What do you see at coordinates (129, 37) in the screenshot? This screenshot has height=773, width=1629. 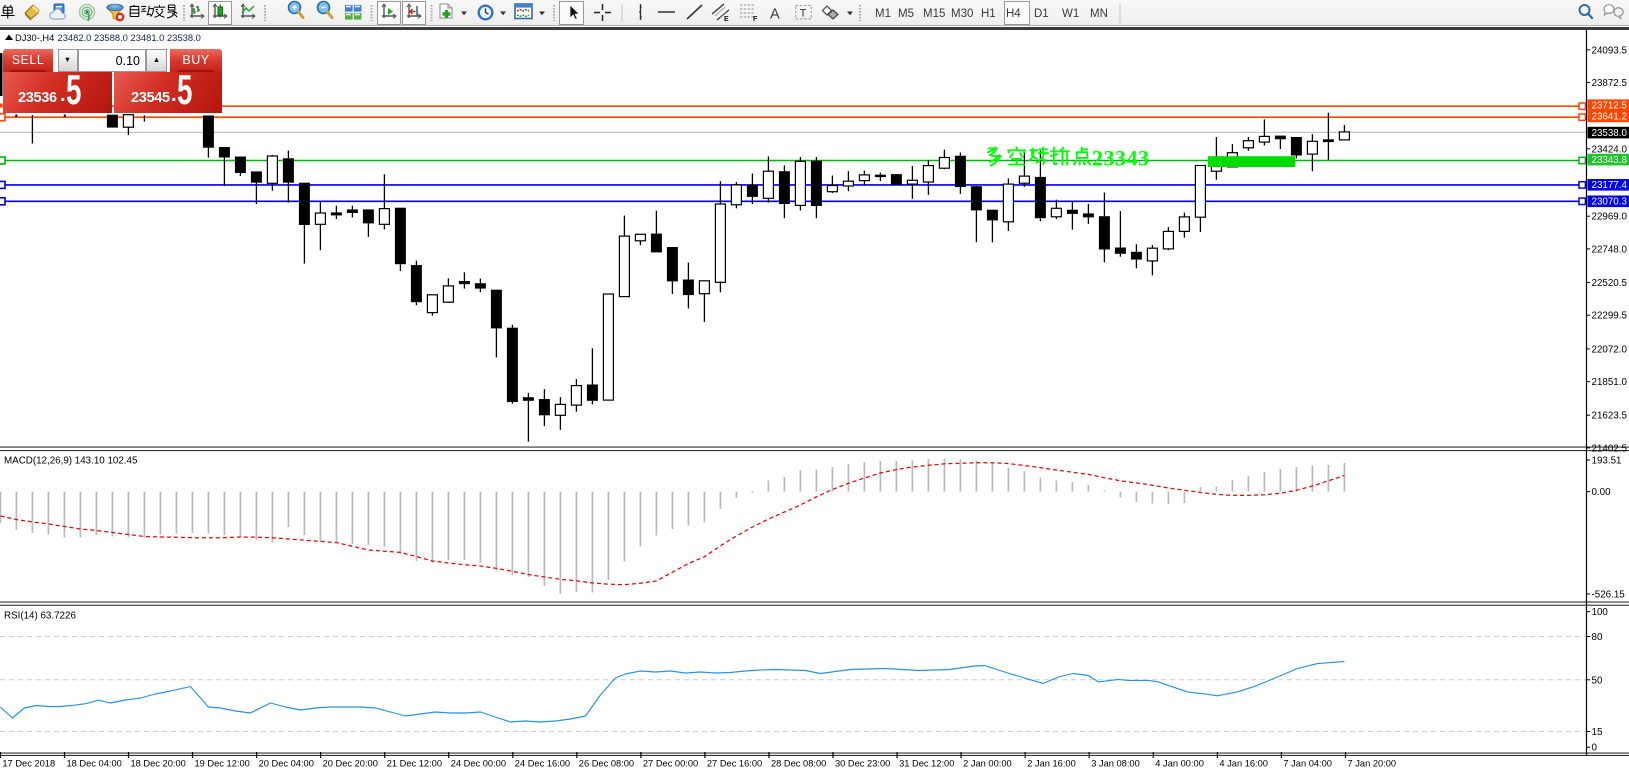 I see `svg-text:23482.0 23588.0 23481.0 23538.: 23482.0 23588.0 23481.0 23538.0` at bounding box center [129, 37].